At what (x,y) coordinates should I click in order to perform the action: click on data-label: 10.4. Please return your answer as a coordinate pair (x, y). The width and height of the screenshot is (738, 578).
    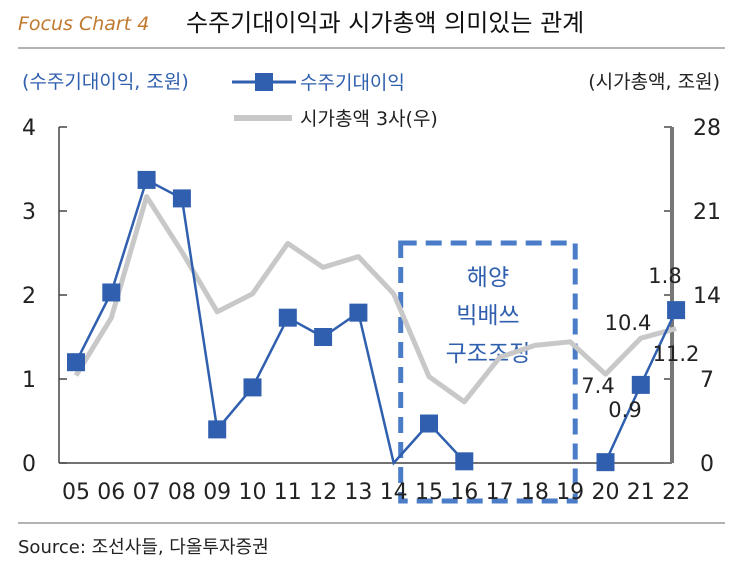
    Looking at the image, I should click on (628, 323).